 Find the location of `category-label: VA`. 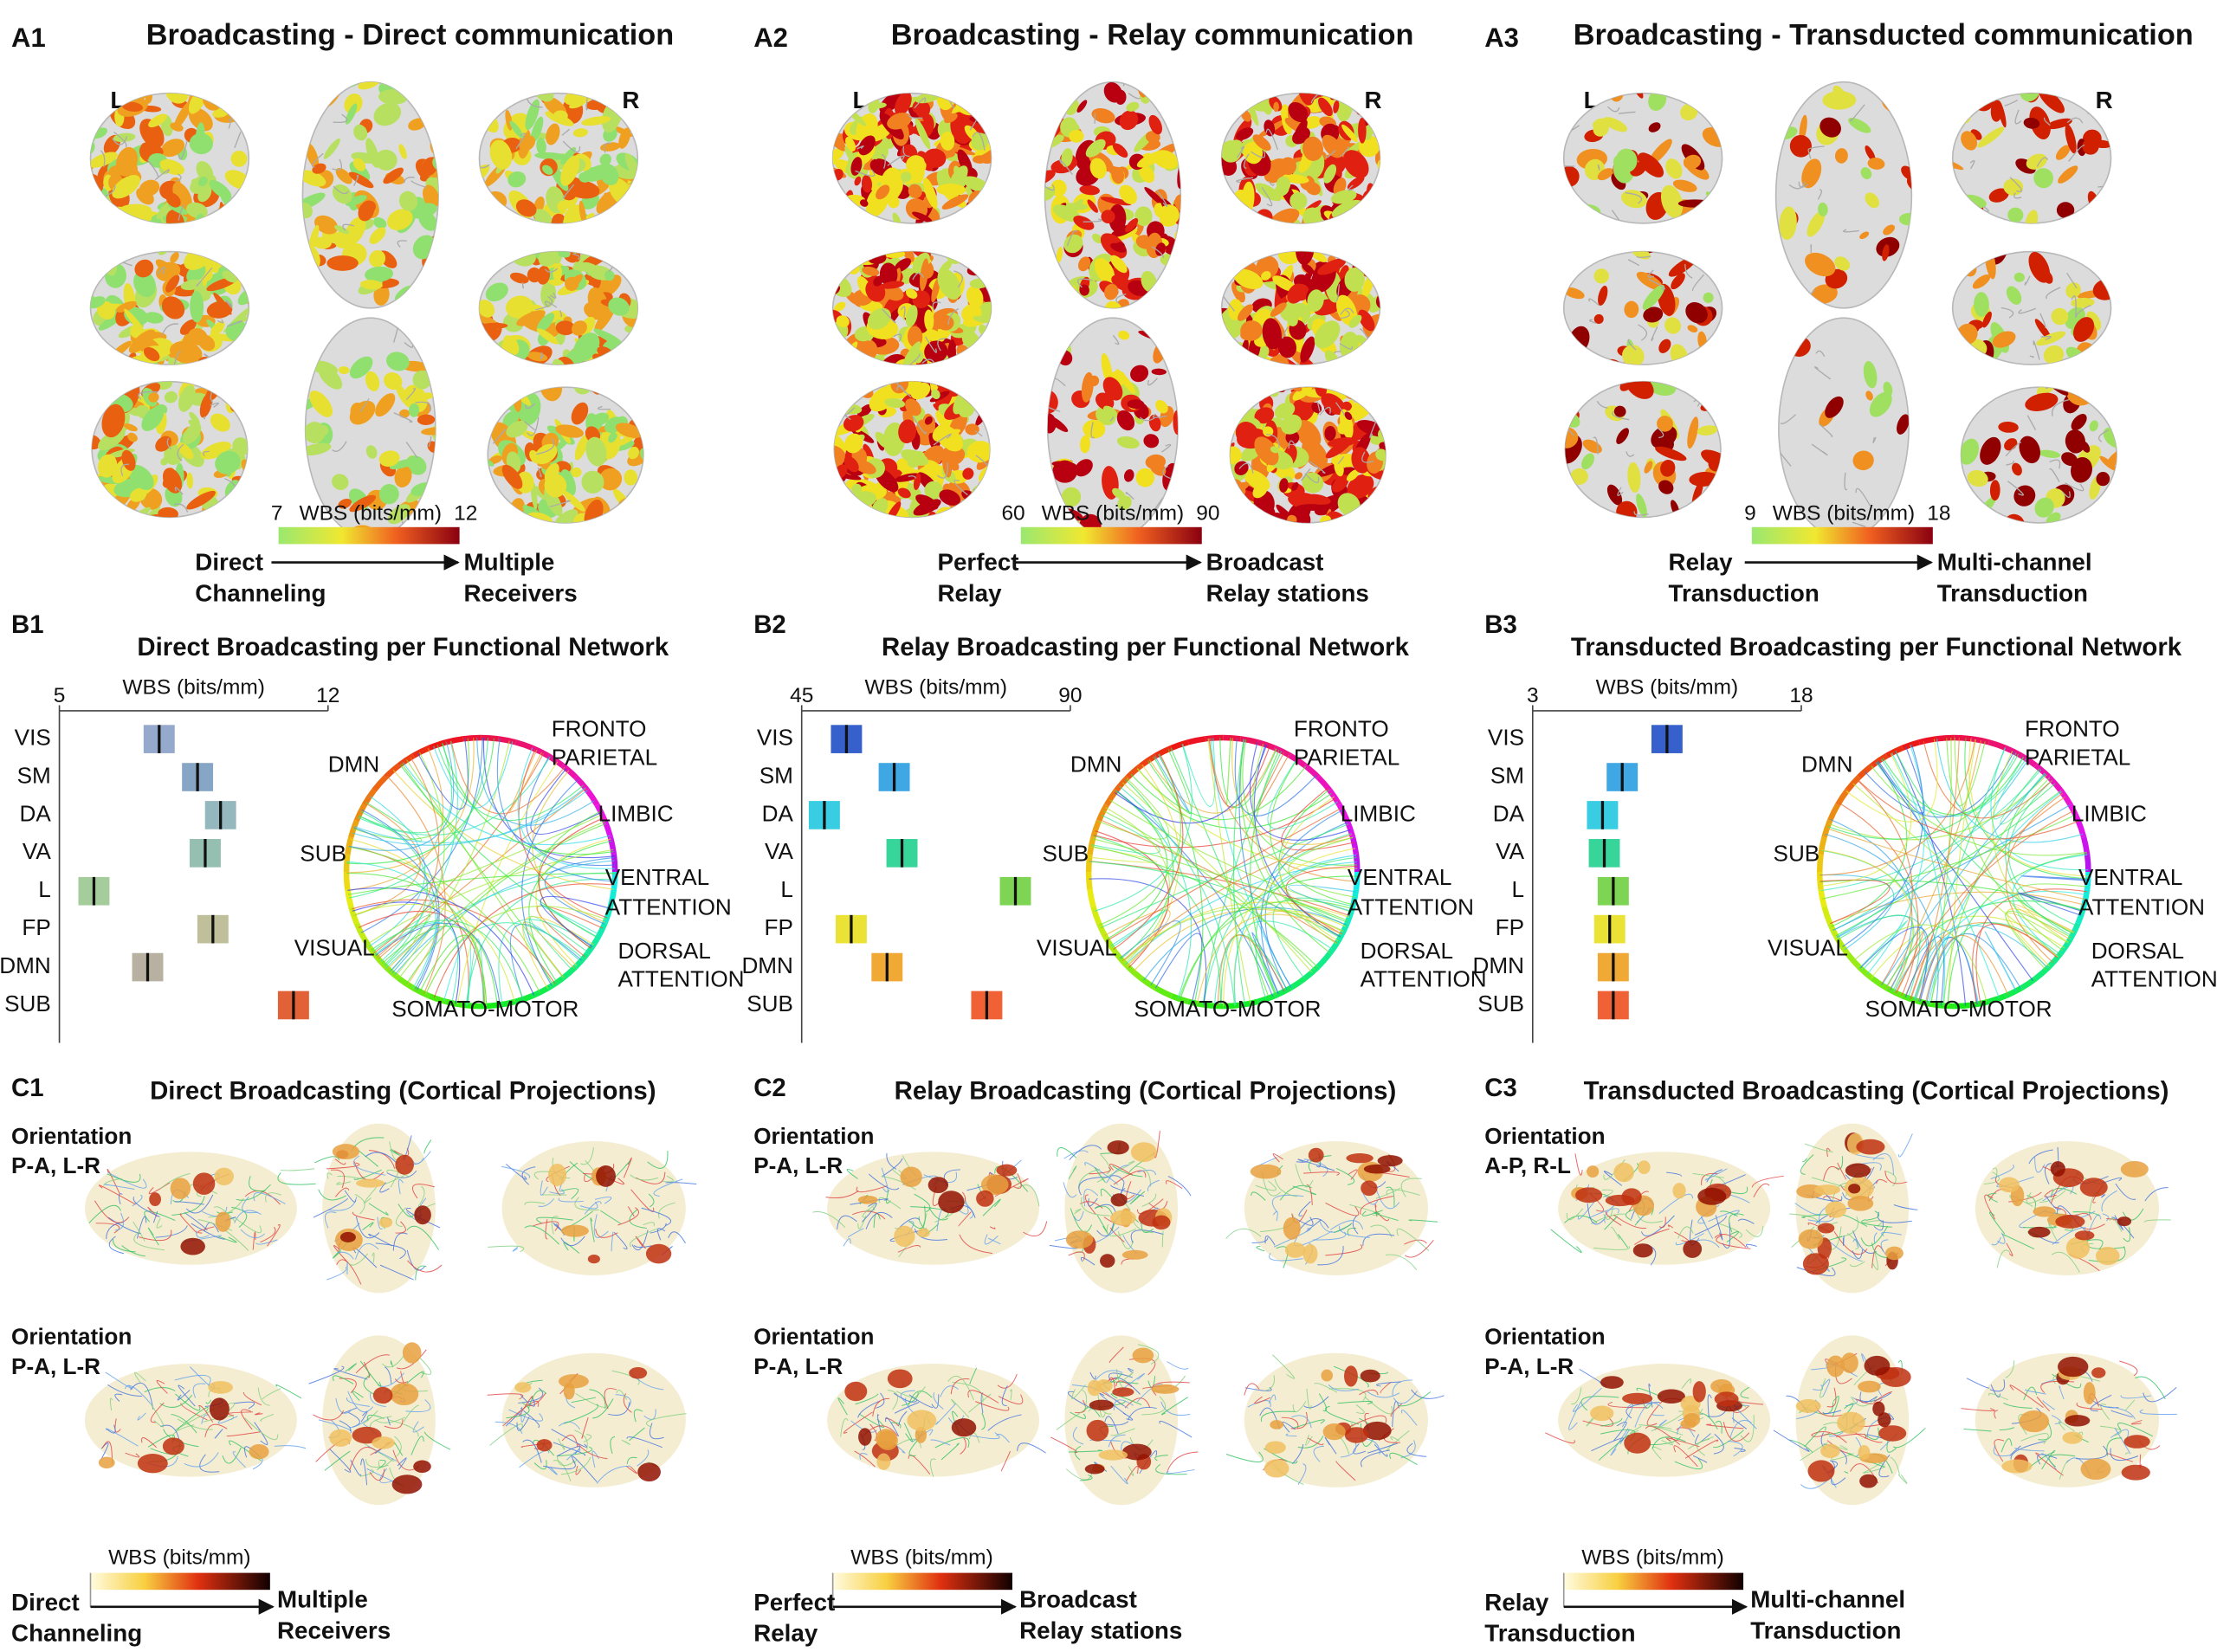

category-label: VA is located at coordinates (779, 851).